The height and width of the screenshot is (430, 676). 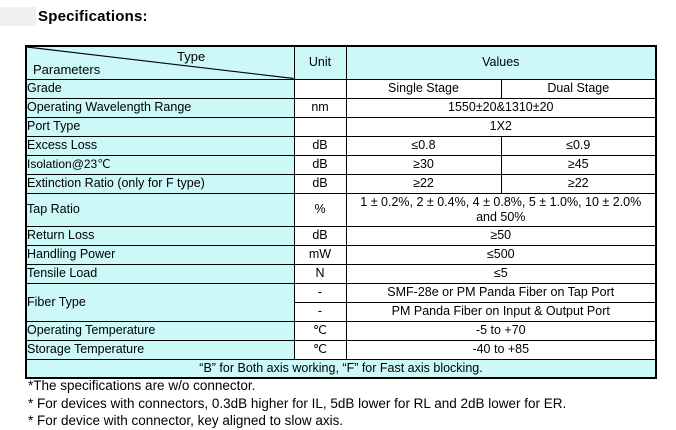 I want to click on value-cell-single-stage: ≥22, so click(x=423, y=183).